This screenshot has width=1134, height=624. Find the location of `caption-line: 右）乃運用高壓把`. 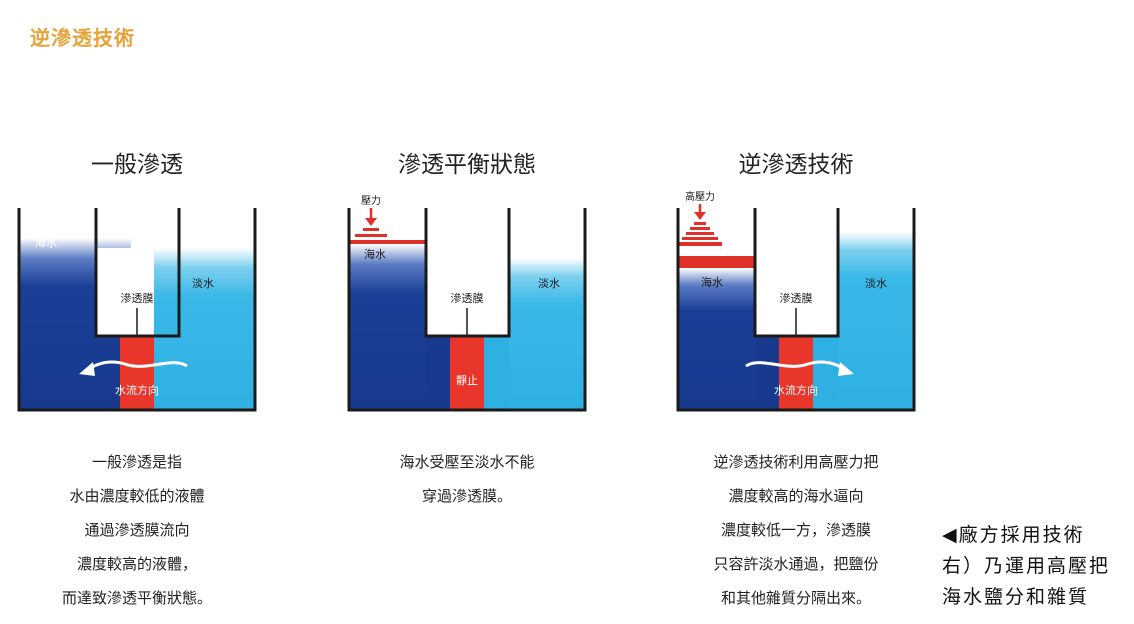

caption-line: 右）乃運用高壓把 is located at coordinates (1026, 566).